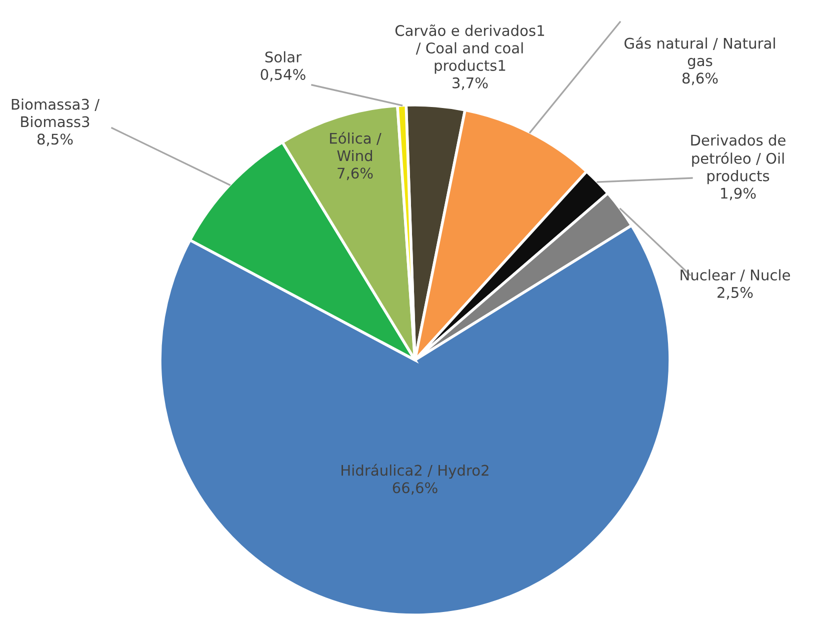  I want to click on data-label: 66,6%, so click(415, 488).